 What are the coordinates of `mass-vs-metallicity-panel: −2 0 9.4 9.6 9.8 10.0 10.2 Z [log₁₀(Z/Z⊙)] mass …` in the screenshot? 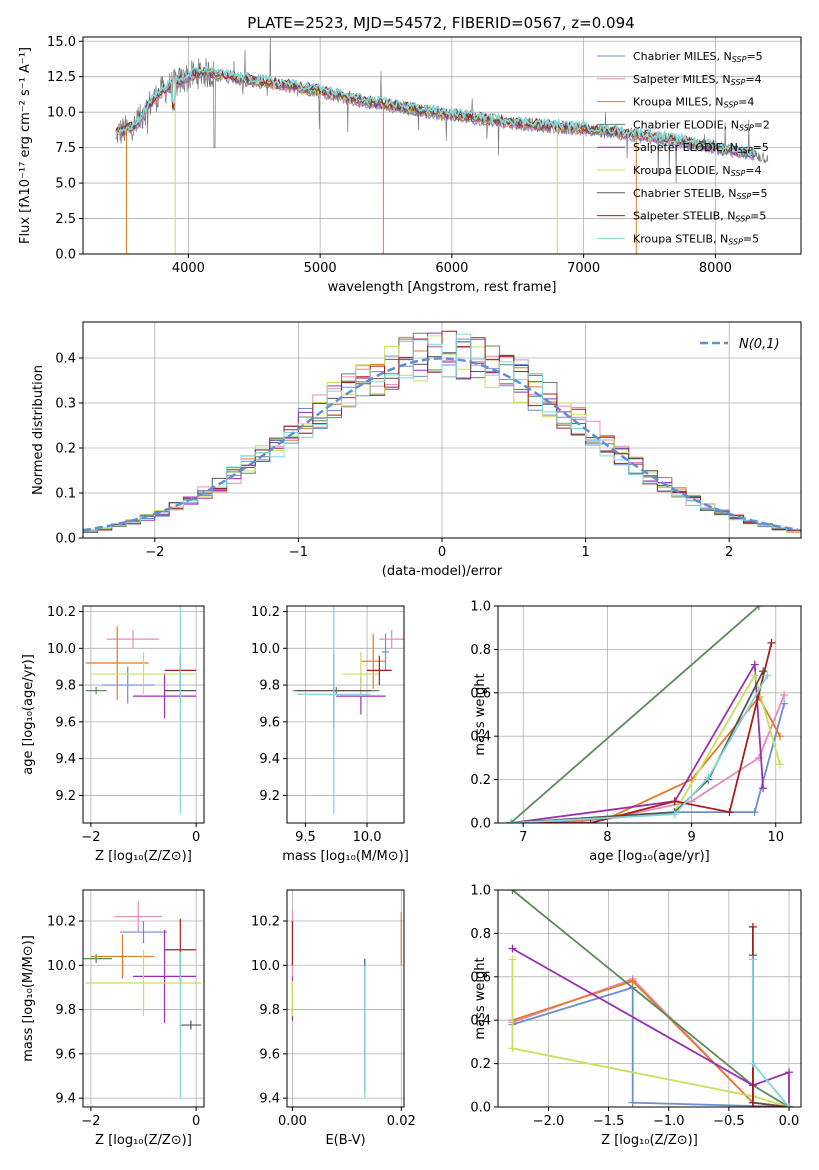 It's located at (113, 1018).